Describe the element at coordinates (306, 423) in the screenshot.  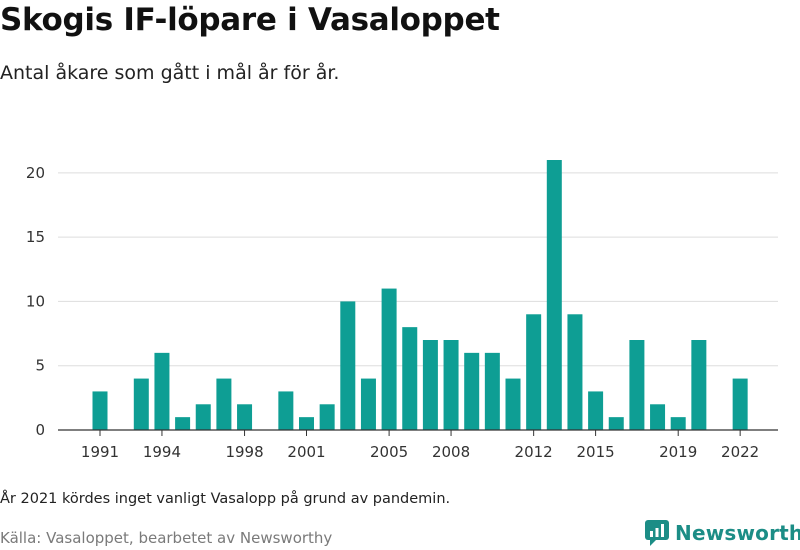
I see `bar-2001` at that location.